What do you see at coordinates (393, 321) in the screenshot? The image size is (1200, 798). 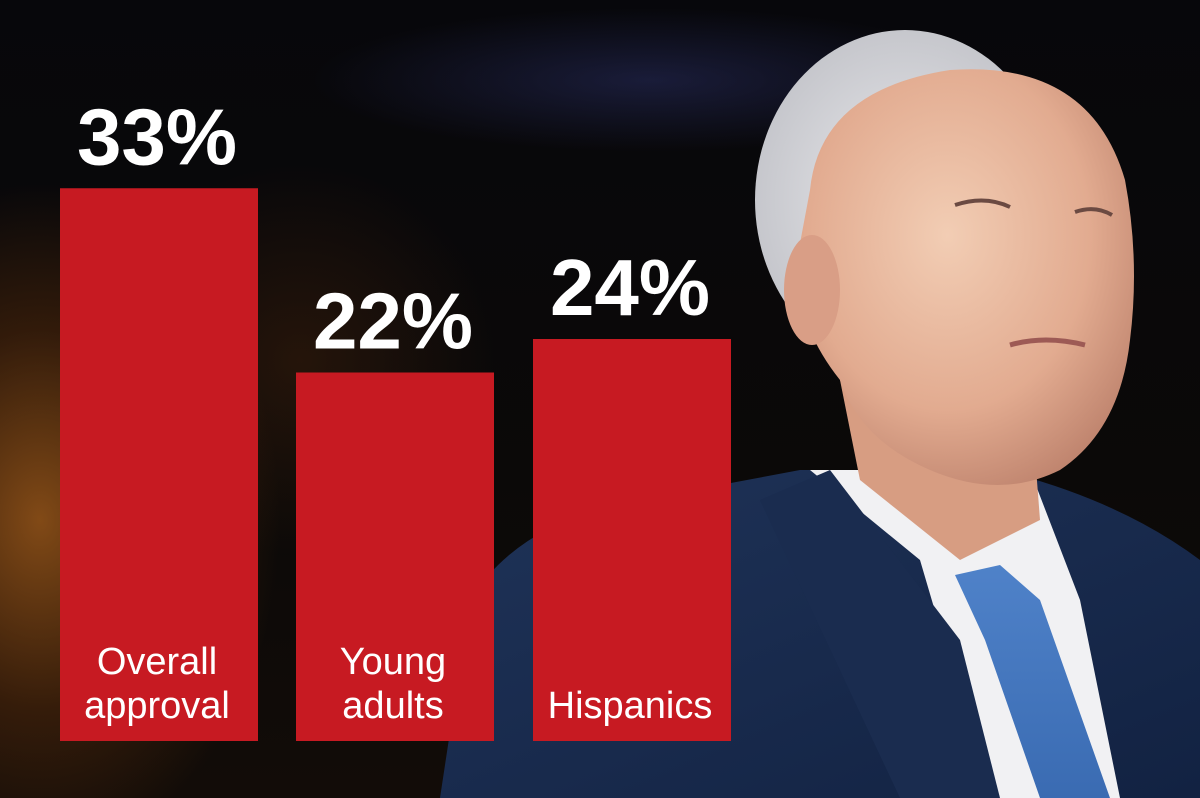 I see `value-label-1: 22%` at bounding box center [393, 321].